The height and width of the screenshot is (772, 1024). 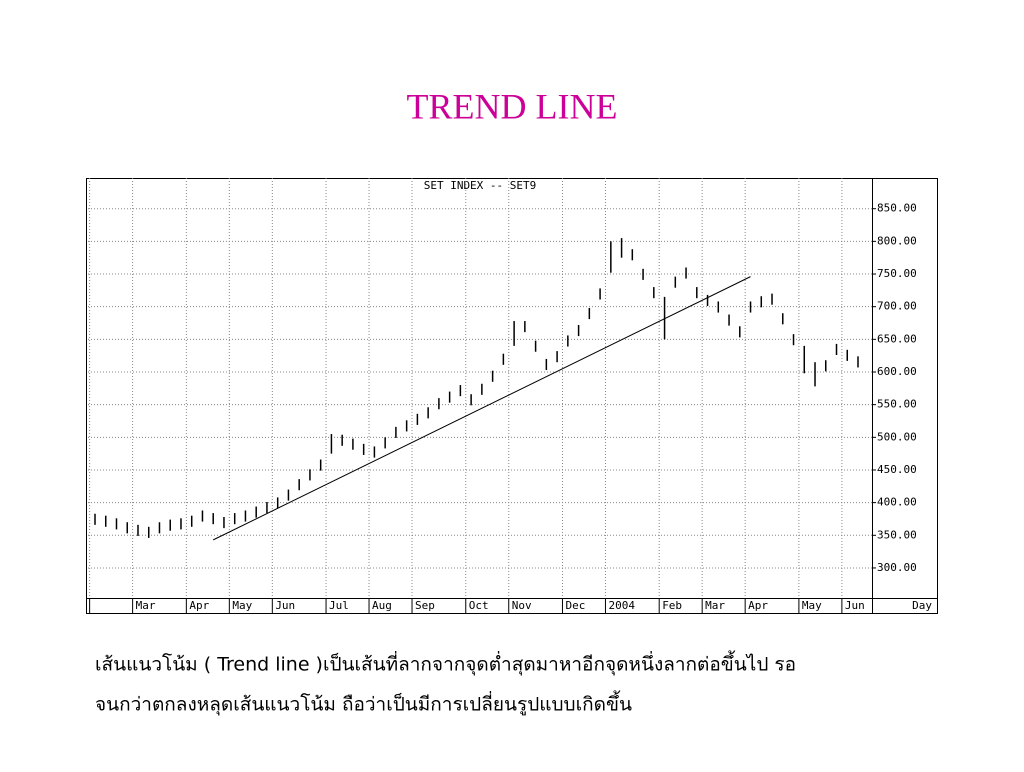 I want to click on x-tick-label: Sep, so click(x=425, y=605).